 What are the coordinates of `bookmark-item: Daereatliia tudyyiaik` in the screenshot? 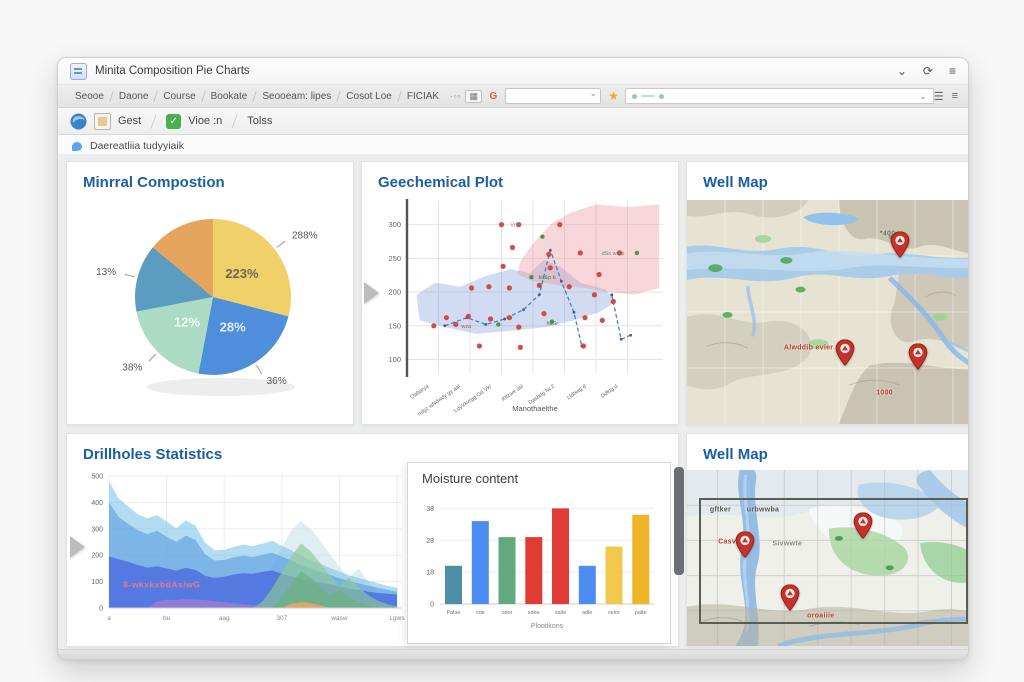 It's located at (137, 146).